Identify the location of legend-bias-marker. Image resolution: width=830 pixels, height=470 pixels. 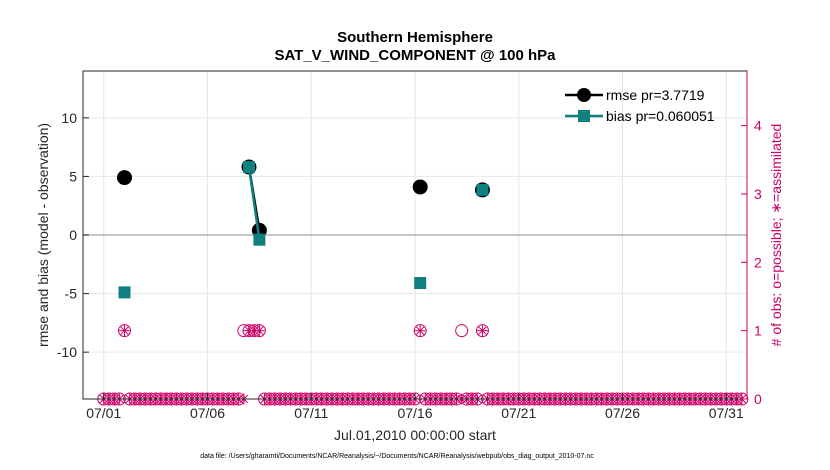
(584, 116).